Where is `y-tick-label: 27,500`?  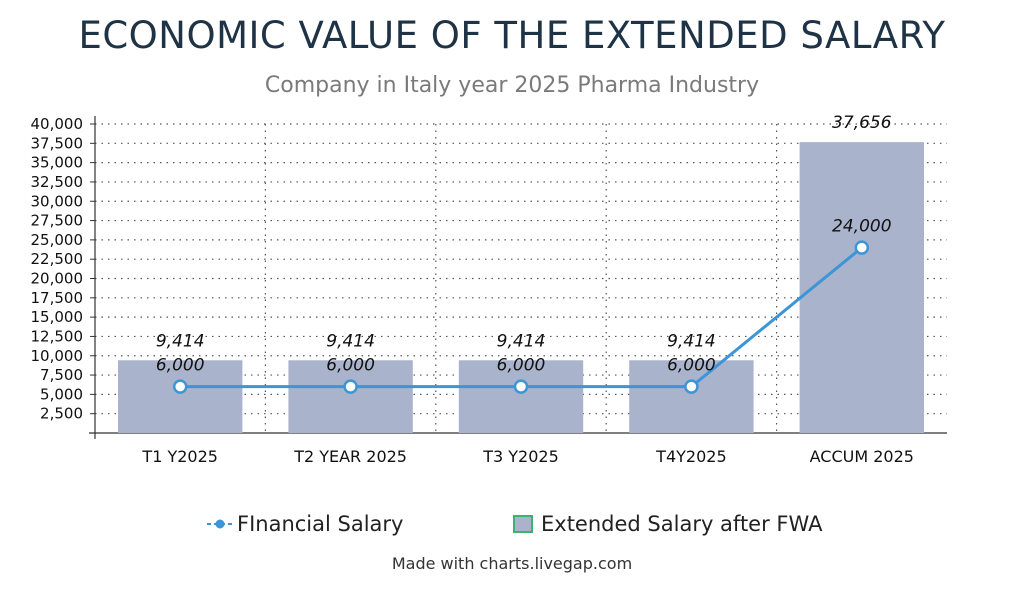 y-tick-label: 27,500 is located at coordinates (57, 221).